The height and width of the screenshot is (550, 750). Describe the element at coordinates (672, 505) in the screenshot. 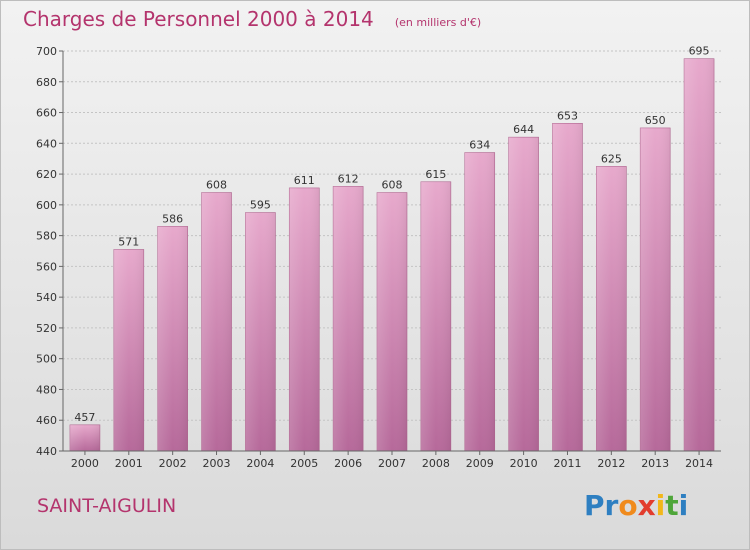

I see `logo-letter: t` at that location.